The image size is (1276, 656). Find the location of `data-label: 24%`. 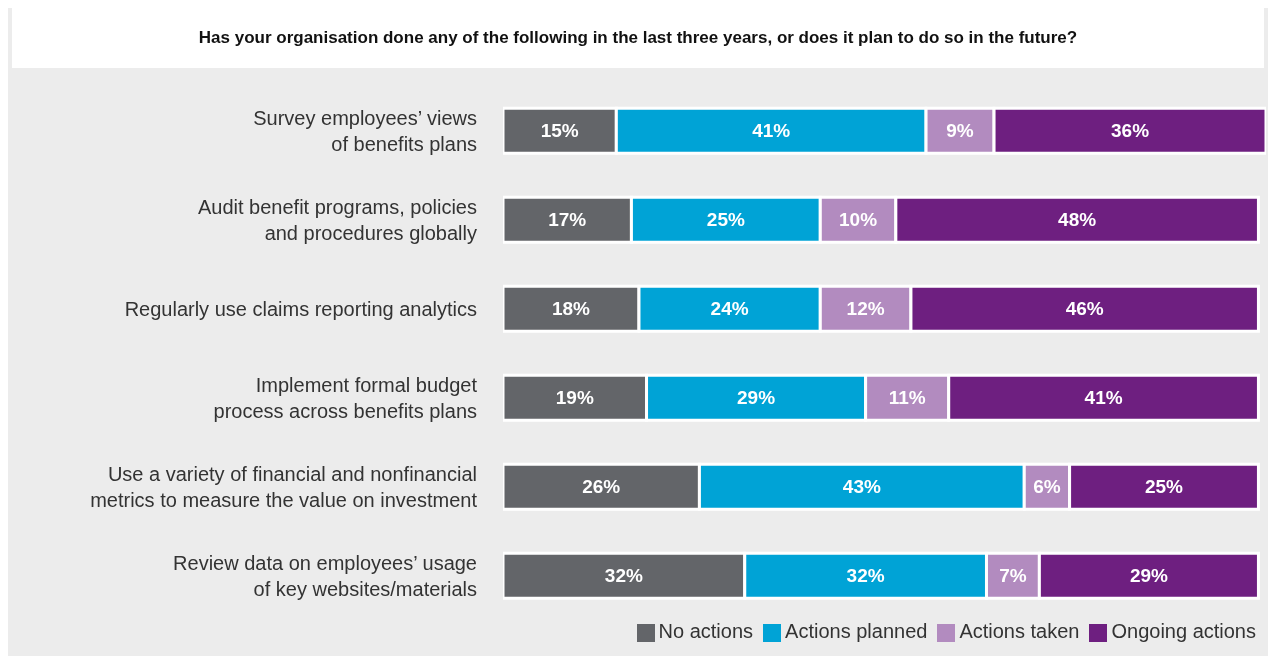

data-label: 24% is located at coordinates (729, 309).